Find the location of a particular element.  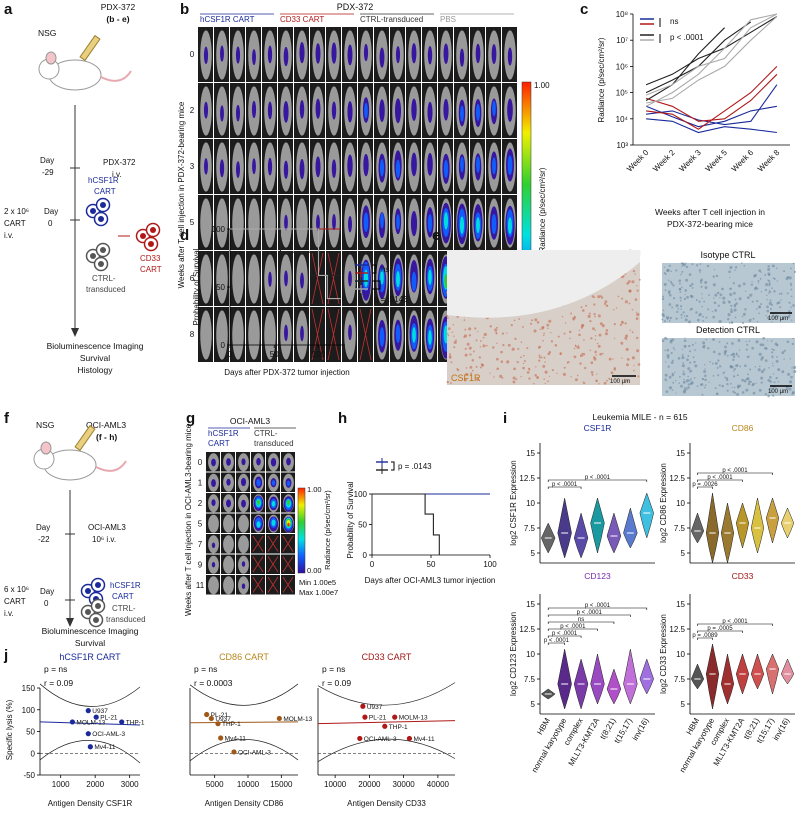

cell-nucleus is located at coordinates (93, 256).